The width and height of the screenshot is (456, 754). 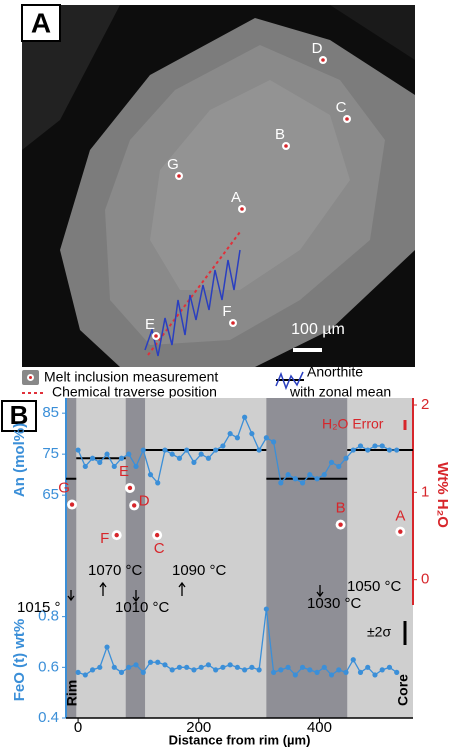 What do you see at coordinates (194, 293) in the screenshot?
I see `traverse-line` at bounding box center [194, 293].